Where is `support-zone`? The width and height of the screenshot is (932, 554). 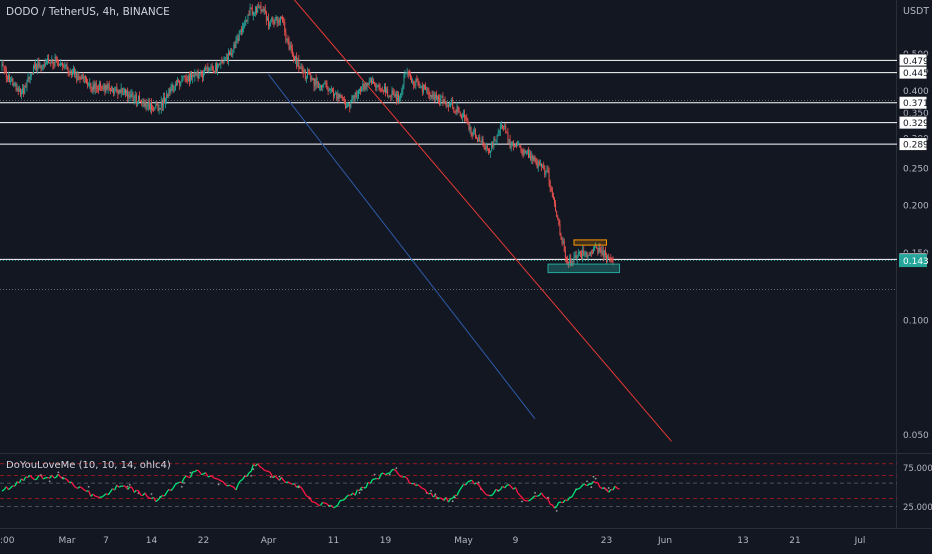
support-zone is located at coordinates (584, 268).